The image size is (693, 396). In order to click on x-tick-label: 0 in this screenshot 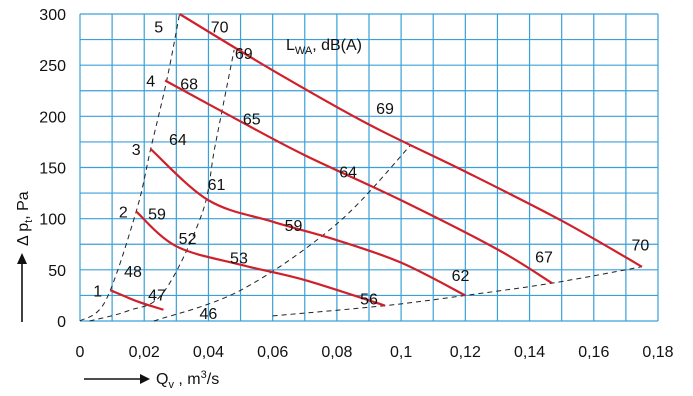, I will do `click(80, 352)`.